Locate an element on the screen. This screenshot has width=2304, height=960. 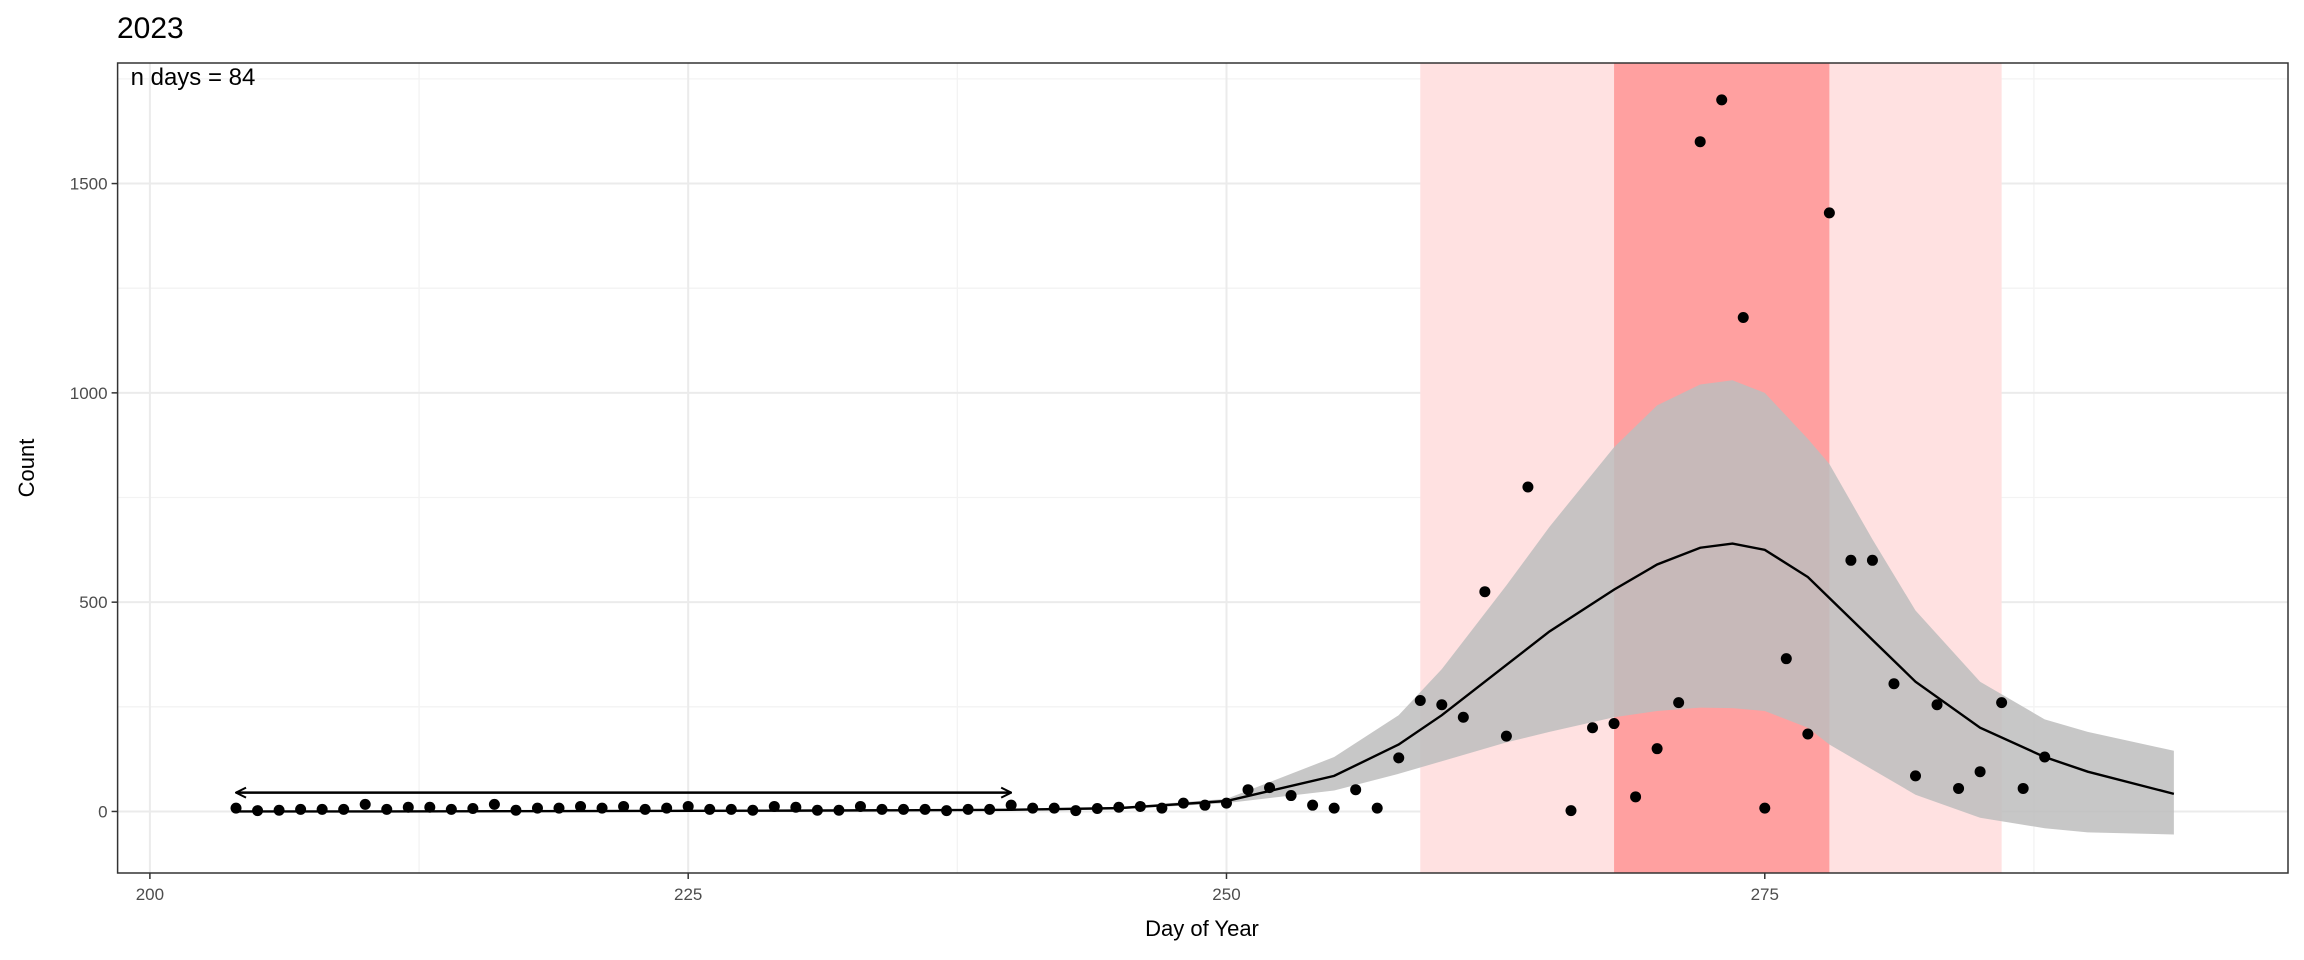
y-tick-label: 0 is located at coordinates (102, 811).